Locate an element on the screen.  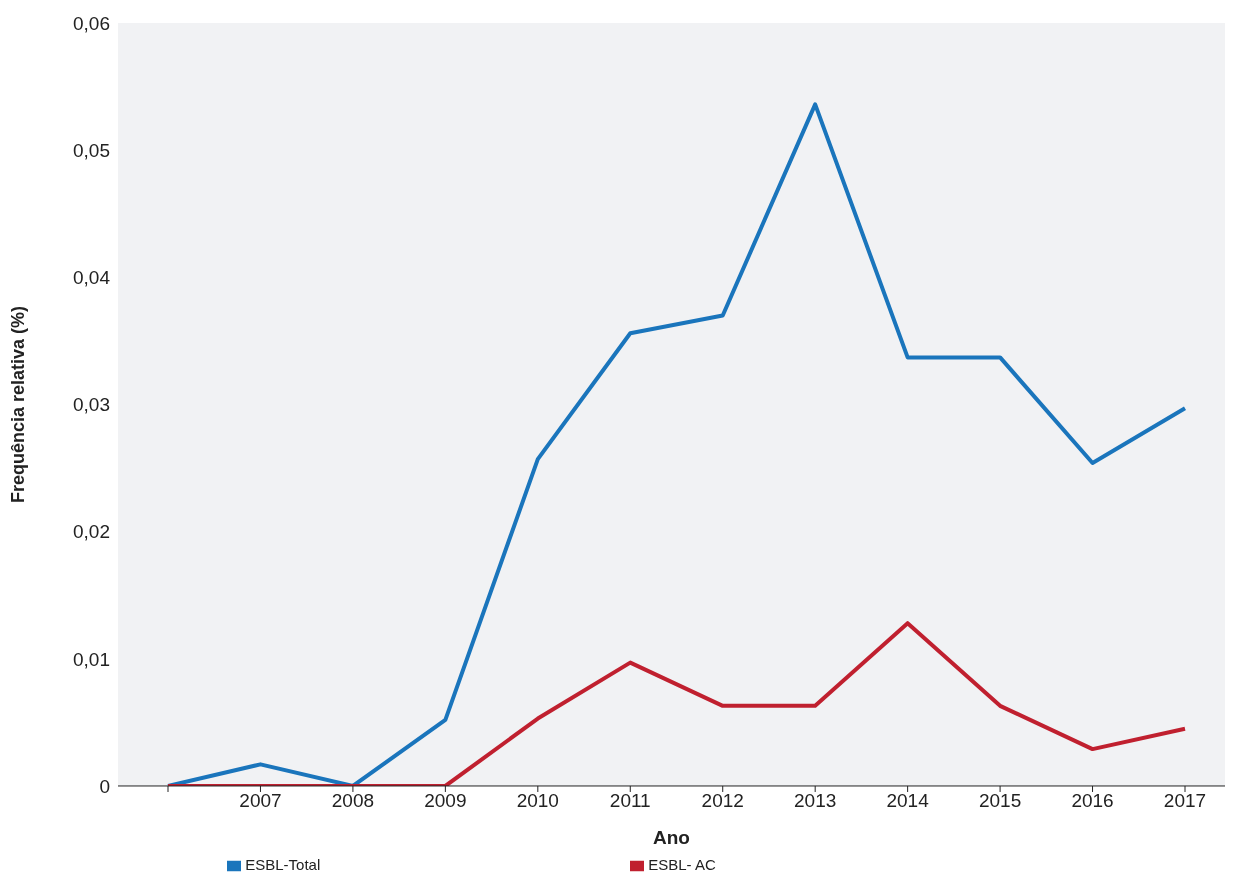
y-tick-label: 0,05 is located at coordinates (91, 150).